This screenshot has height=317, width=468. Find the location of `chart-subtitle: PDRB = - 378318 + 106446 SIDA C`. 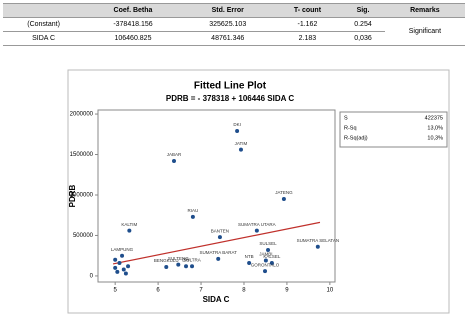

chart-subtitle: PDRB = - 378318 + 106446 SIDA C is located at coordinates (230, 98).